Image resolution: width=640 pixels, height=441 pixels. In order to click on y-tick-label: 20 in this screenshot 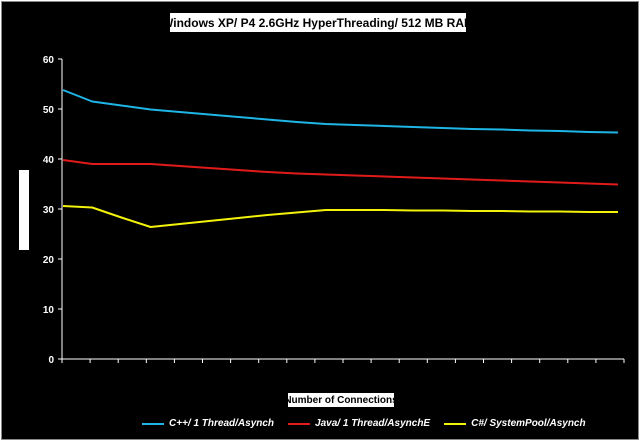, I will do `click(49, 260)`.